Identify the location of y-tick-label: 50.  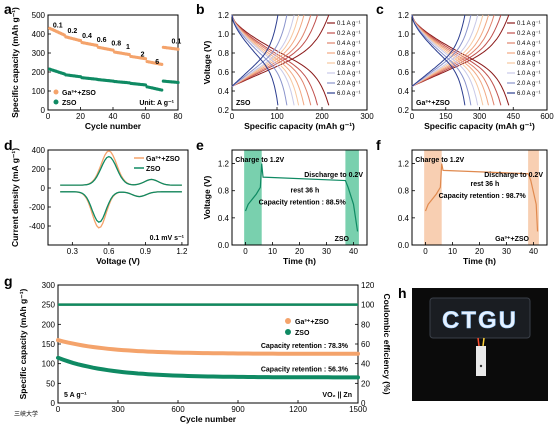
(50, 383).